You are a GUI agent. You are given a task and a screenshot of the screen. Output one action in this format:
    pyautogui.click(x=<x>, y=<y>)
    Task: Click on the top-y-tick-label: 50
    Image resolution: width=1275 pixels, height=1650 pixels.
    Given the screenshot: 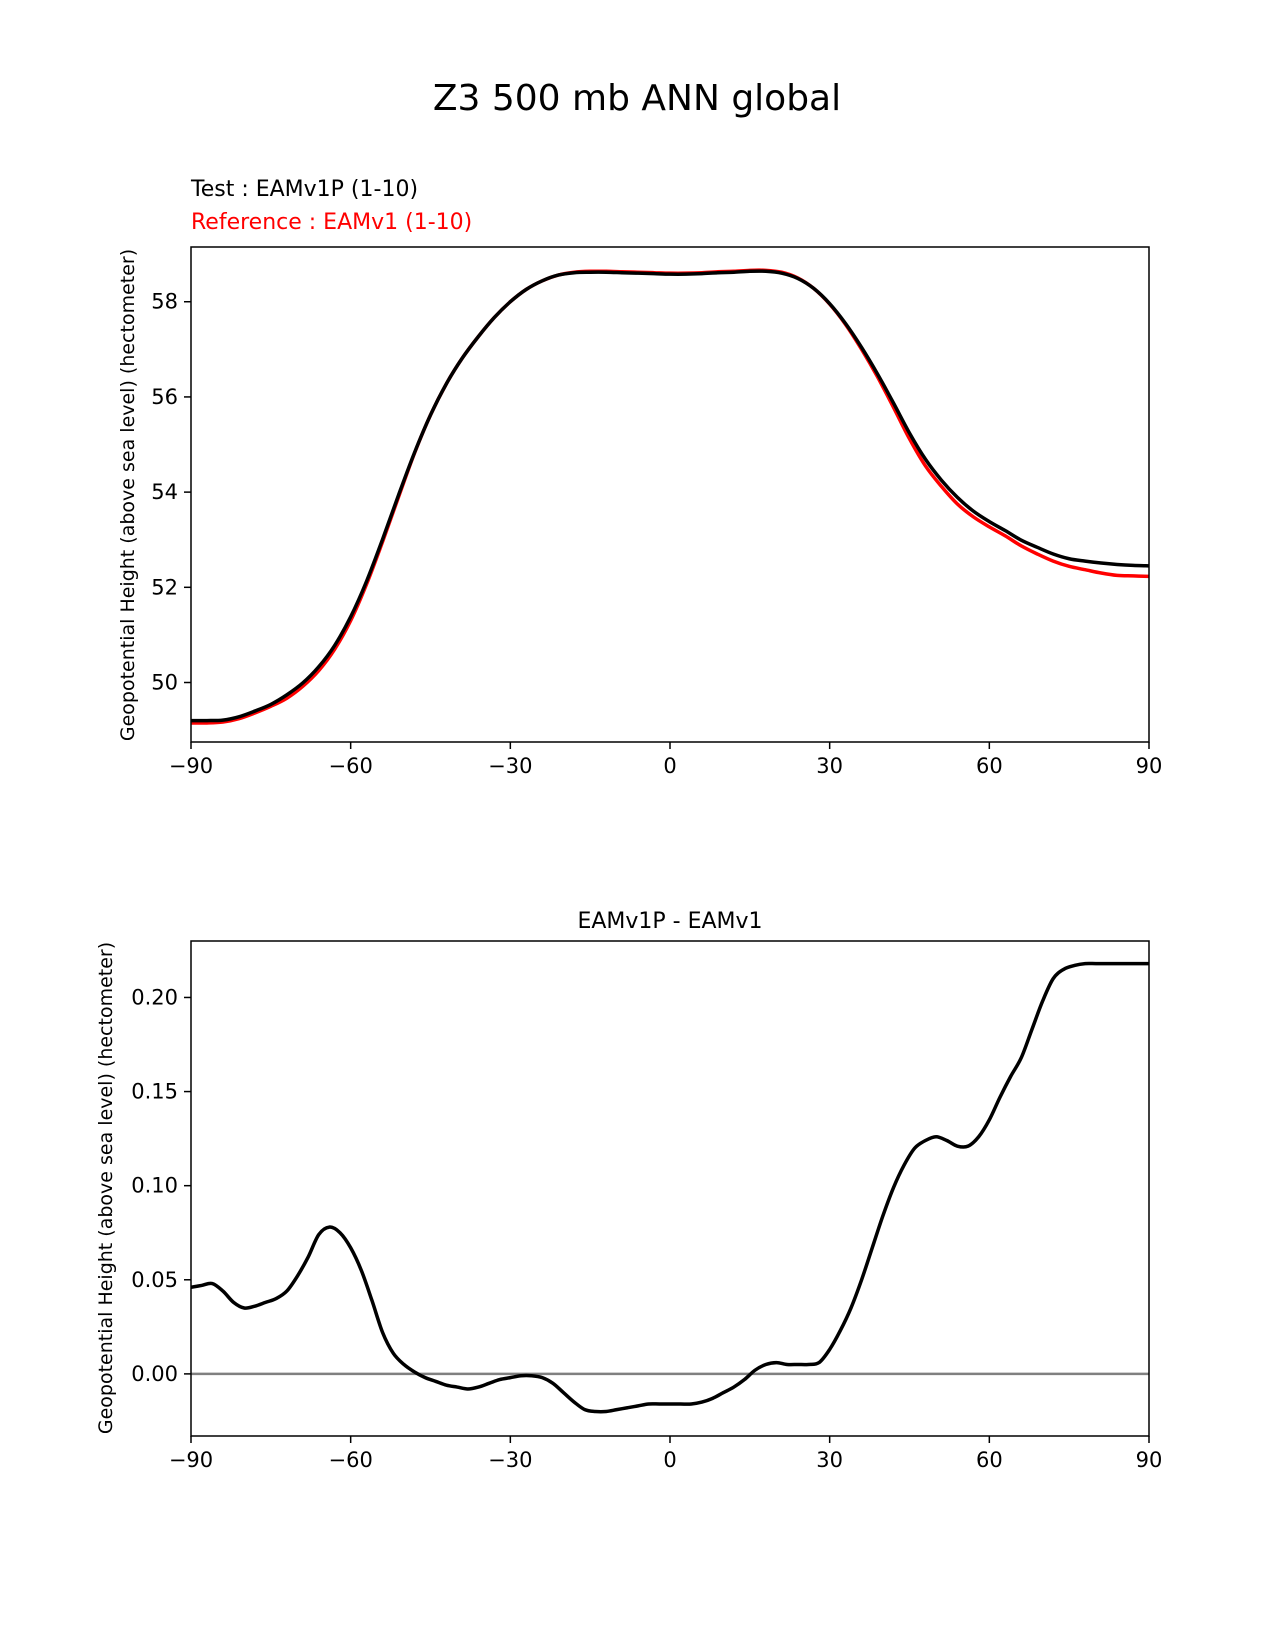 What is the action you would take?
    pyautogui.click(x=164, y=683)
    